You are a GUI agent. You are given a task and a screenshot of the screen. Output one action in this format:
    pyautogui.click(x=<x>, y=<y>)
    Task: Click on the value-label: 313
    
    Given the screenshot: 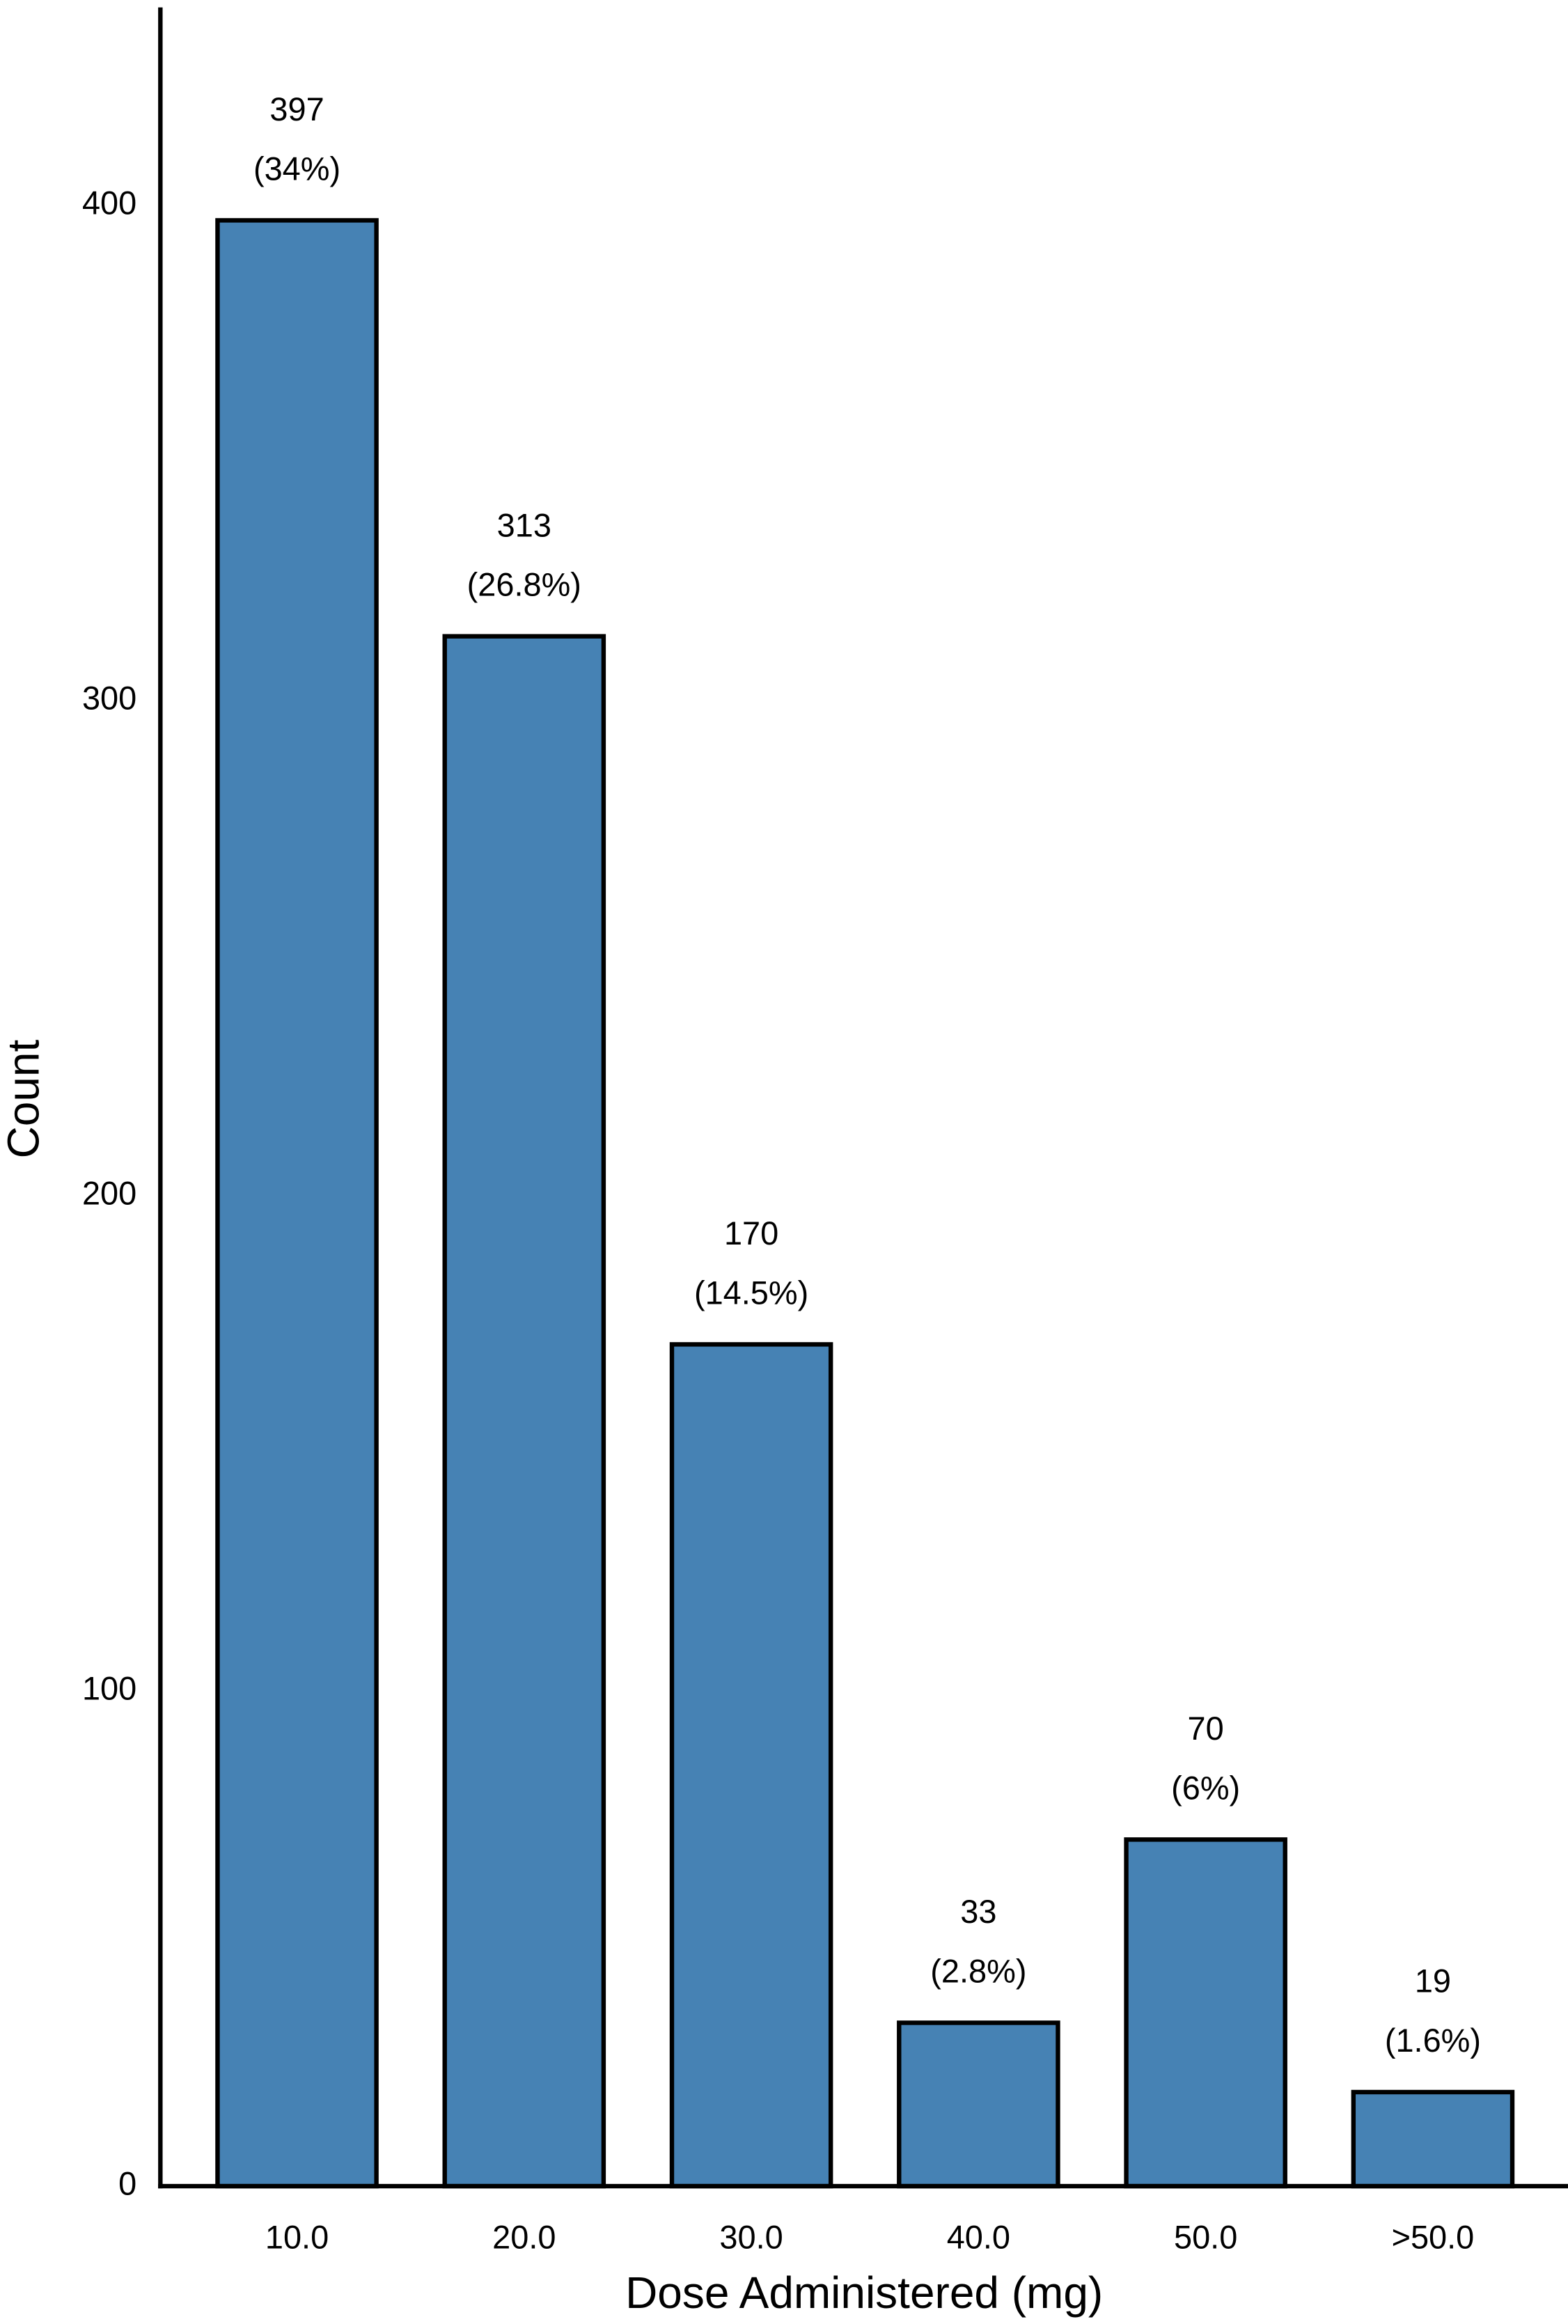 What is the action you would take?
    pyautogui.click(x=524, y=525)
    